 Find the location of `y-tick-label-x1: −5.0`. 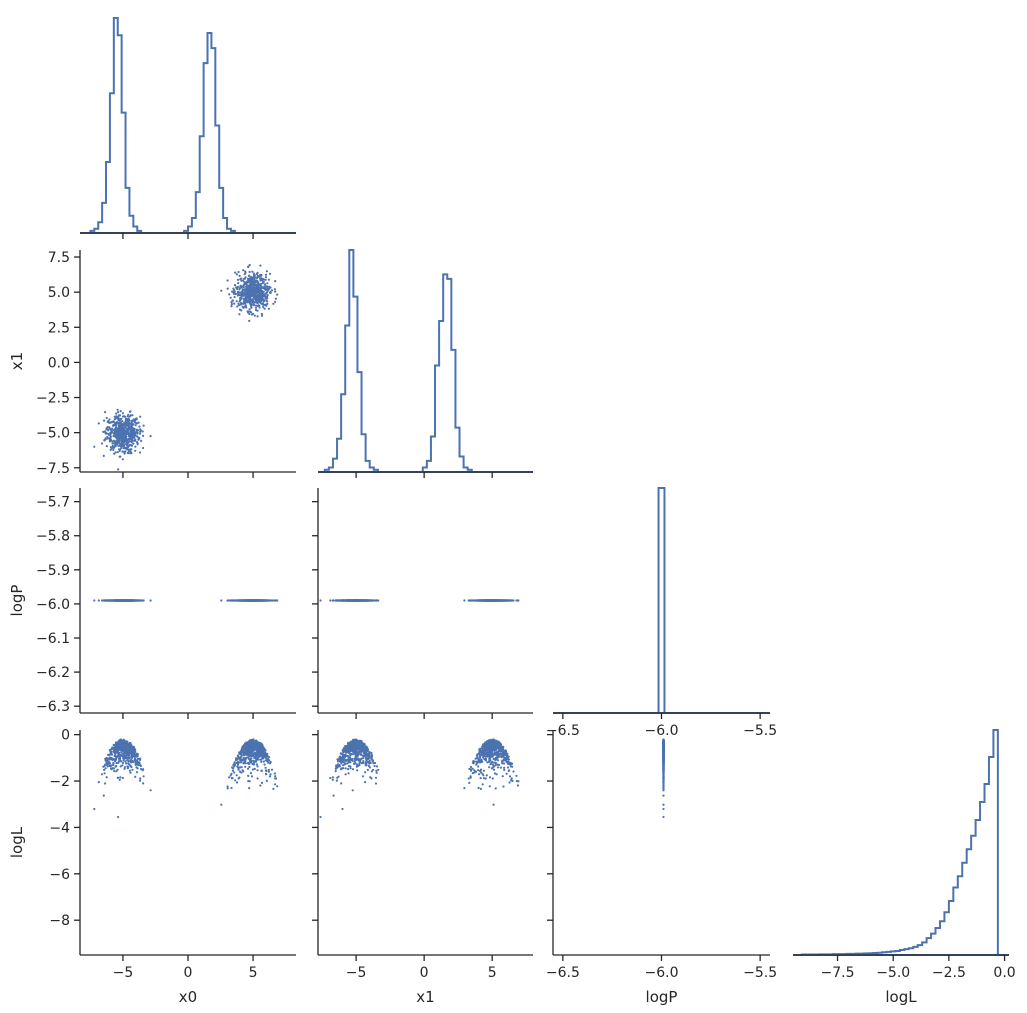

y-tick-label-x1: −5.0 is located at coordinates (53, 434).